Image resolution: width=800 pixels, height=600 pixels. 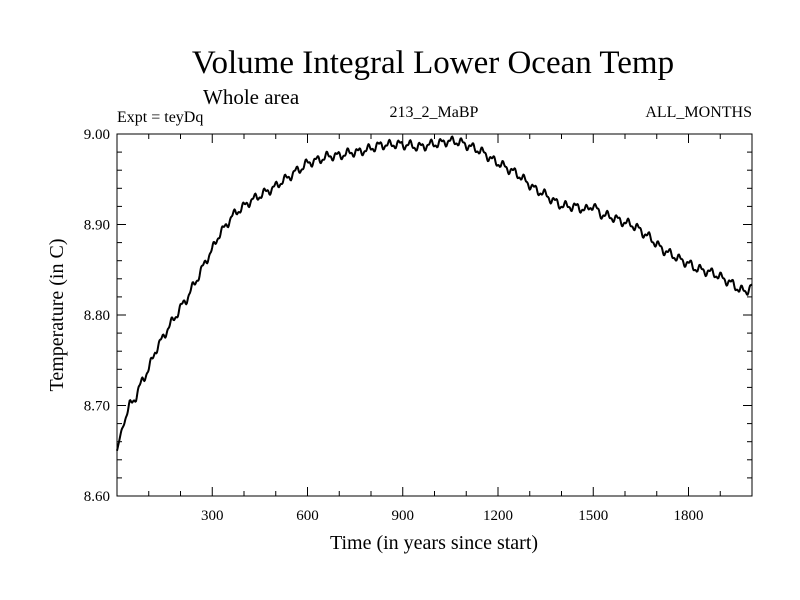 What do you see at coordinates (57, 315) in the screenshot?
I see `y-axis-label: Temperature (in C)` at bounding box center [57, 315].